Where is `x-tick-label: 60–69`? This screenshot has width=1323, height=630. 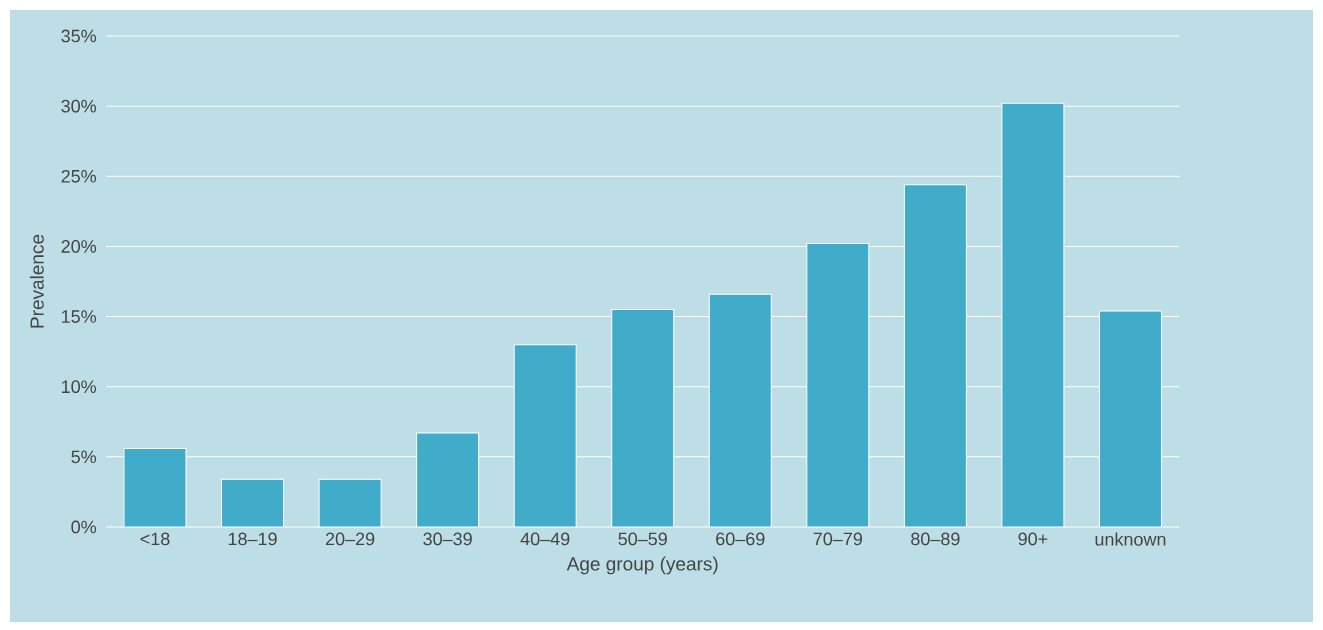 x-tick-label: 60–69 is located at coordinates (740, 539).